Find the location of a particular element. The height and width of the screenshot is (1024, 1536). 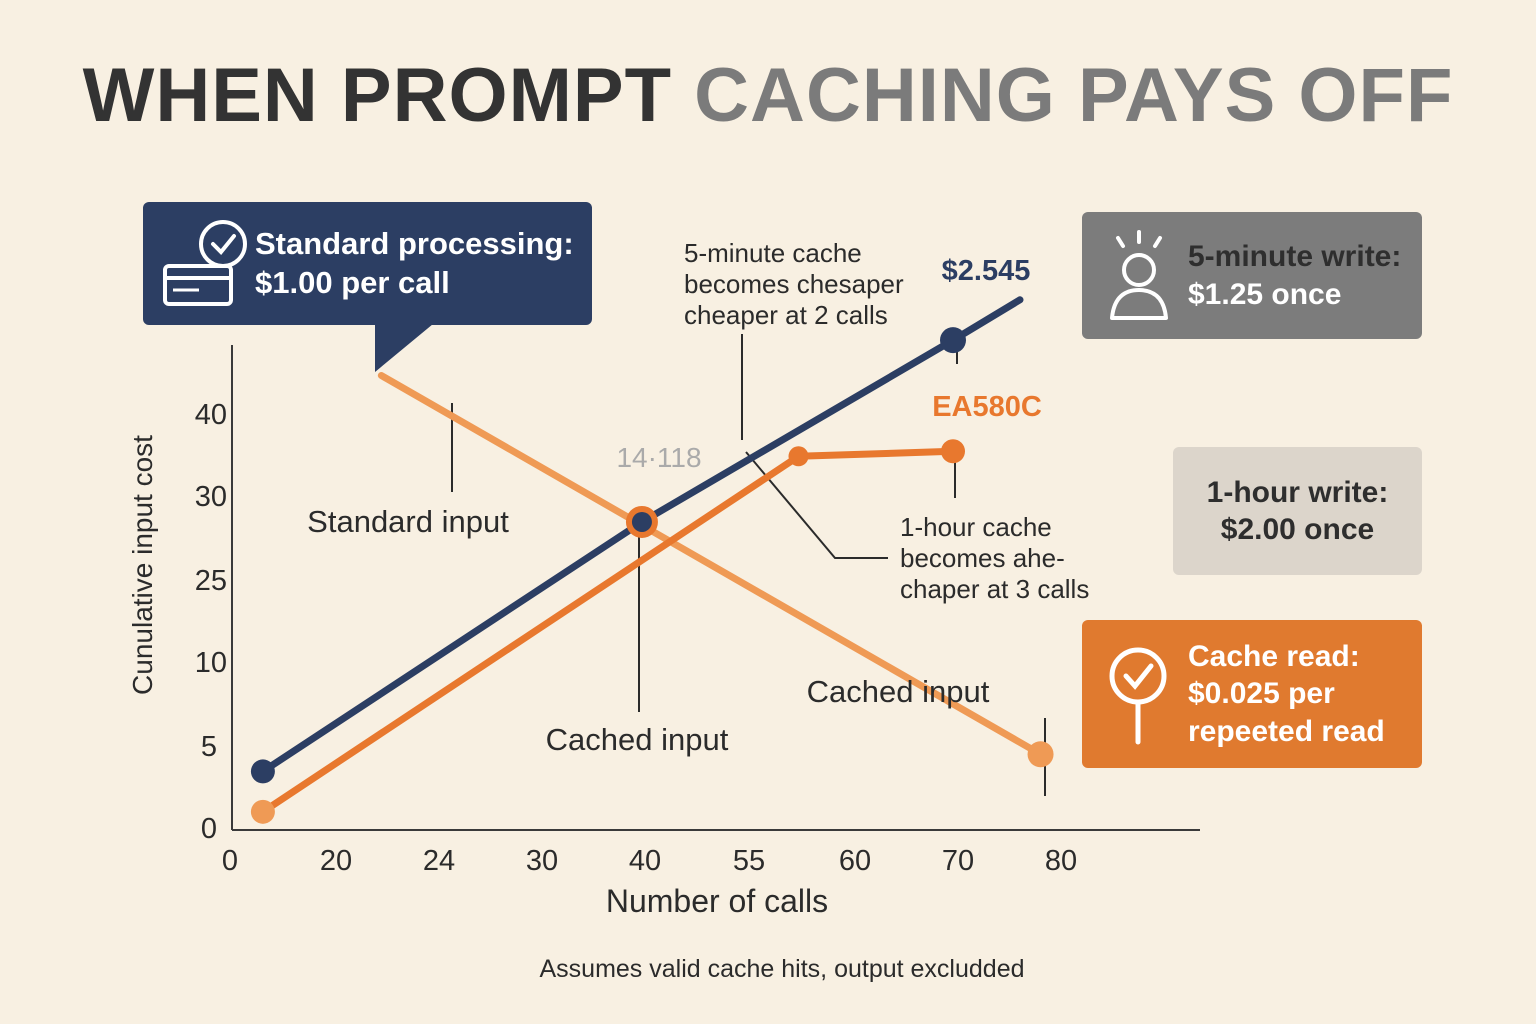

five-minute-write-box: 5-minute write: $1.25 once is located at coordinates (1252, 275).